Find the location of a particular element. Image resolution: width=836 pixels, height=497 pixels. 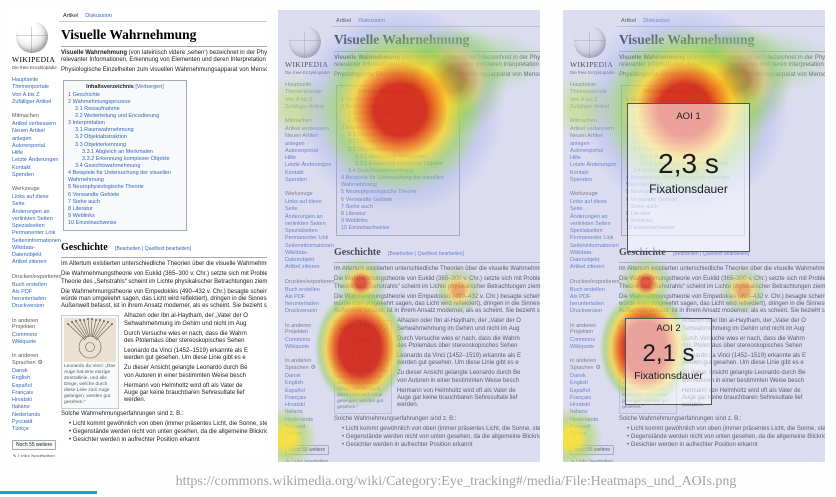

sidebar-link: Kontakt is located at coordinates (21, 167).